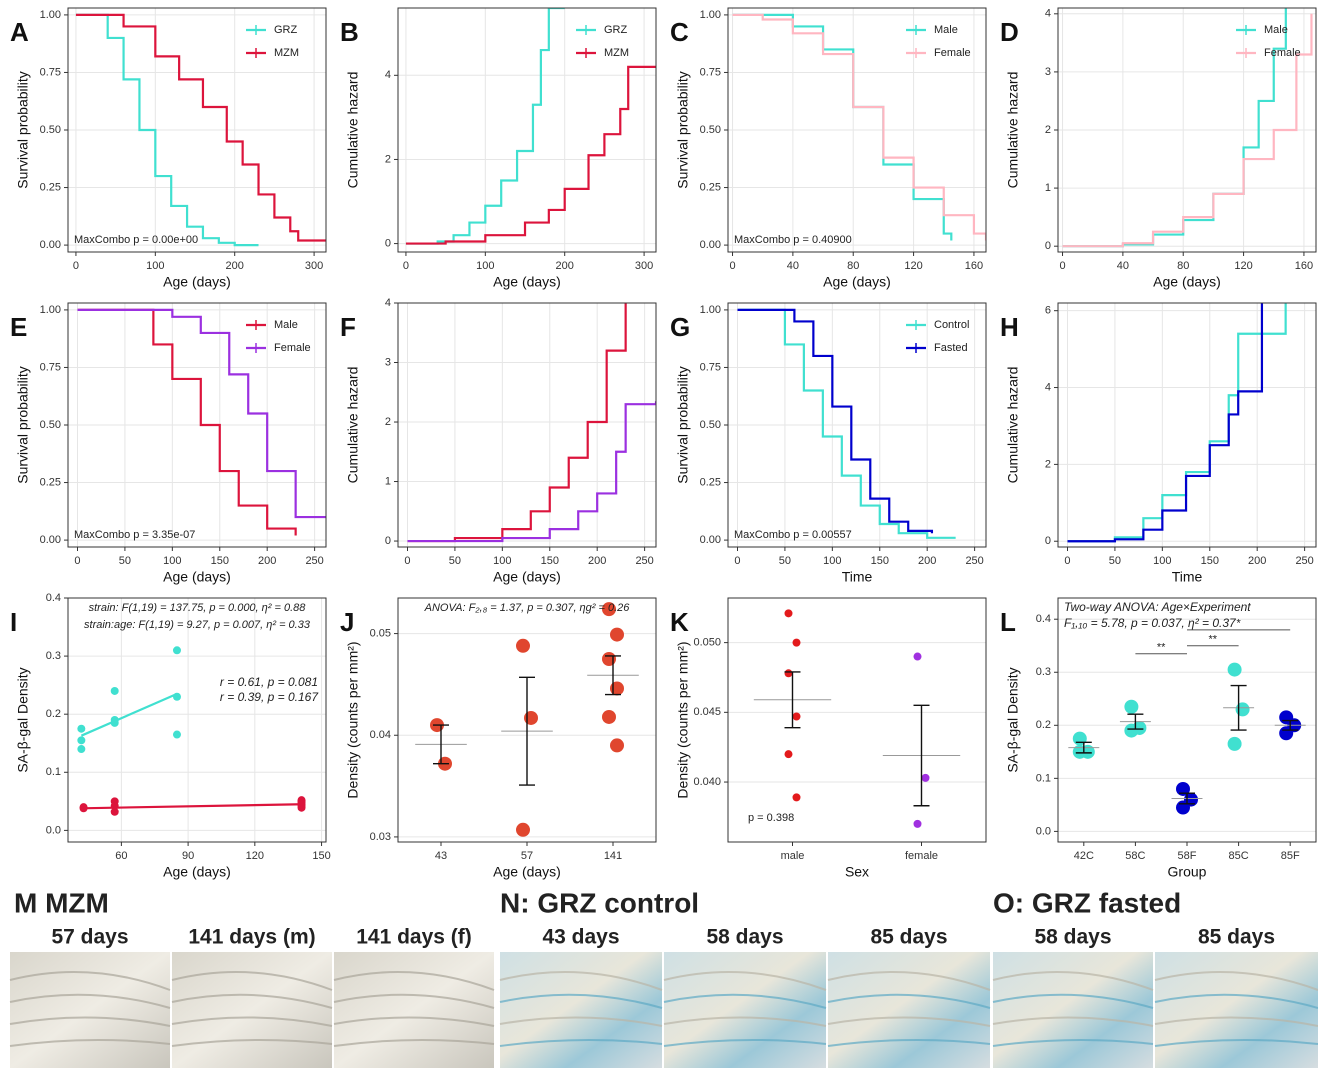 The width and height of the screenshot is (1318, 1073). Describe the element at coordinates (857, 872) in the screenshot. I see `x-axis-label: Sex` at that location.